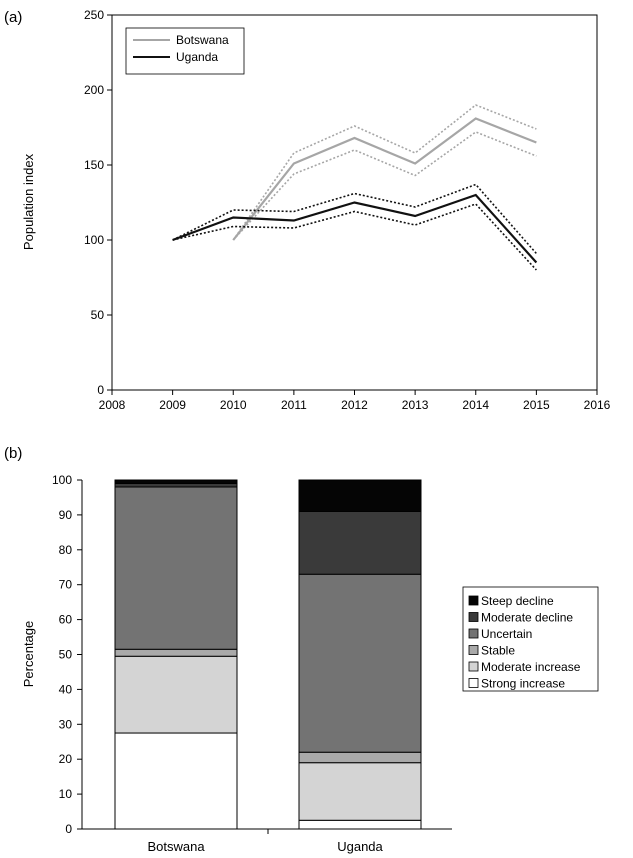 Image resolution: width=633 pixels, height=858 pixels. Describe the element at coordinates (94, 165) in the screenshot. I see `y-tick-label: 150` at that location.